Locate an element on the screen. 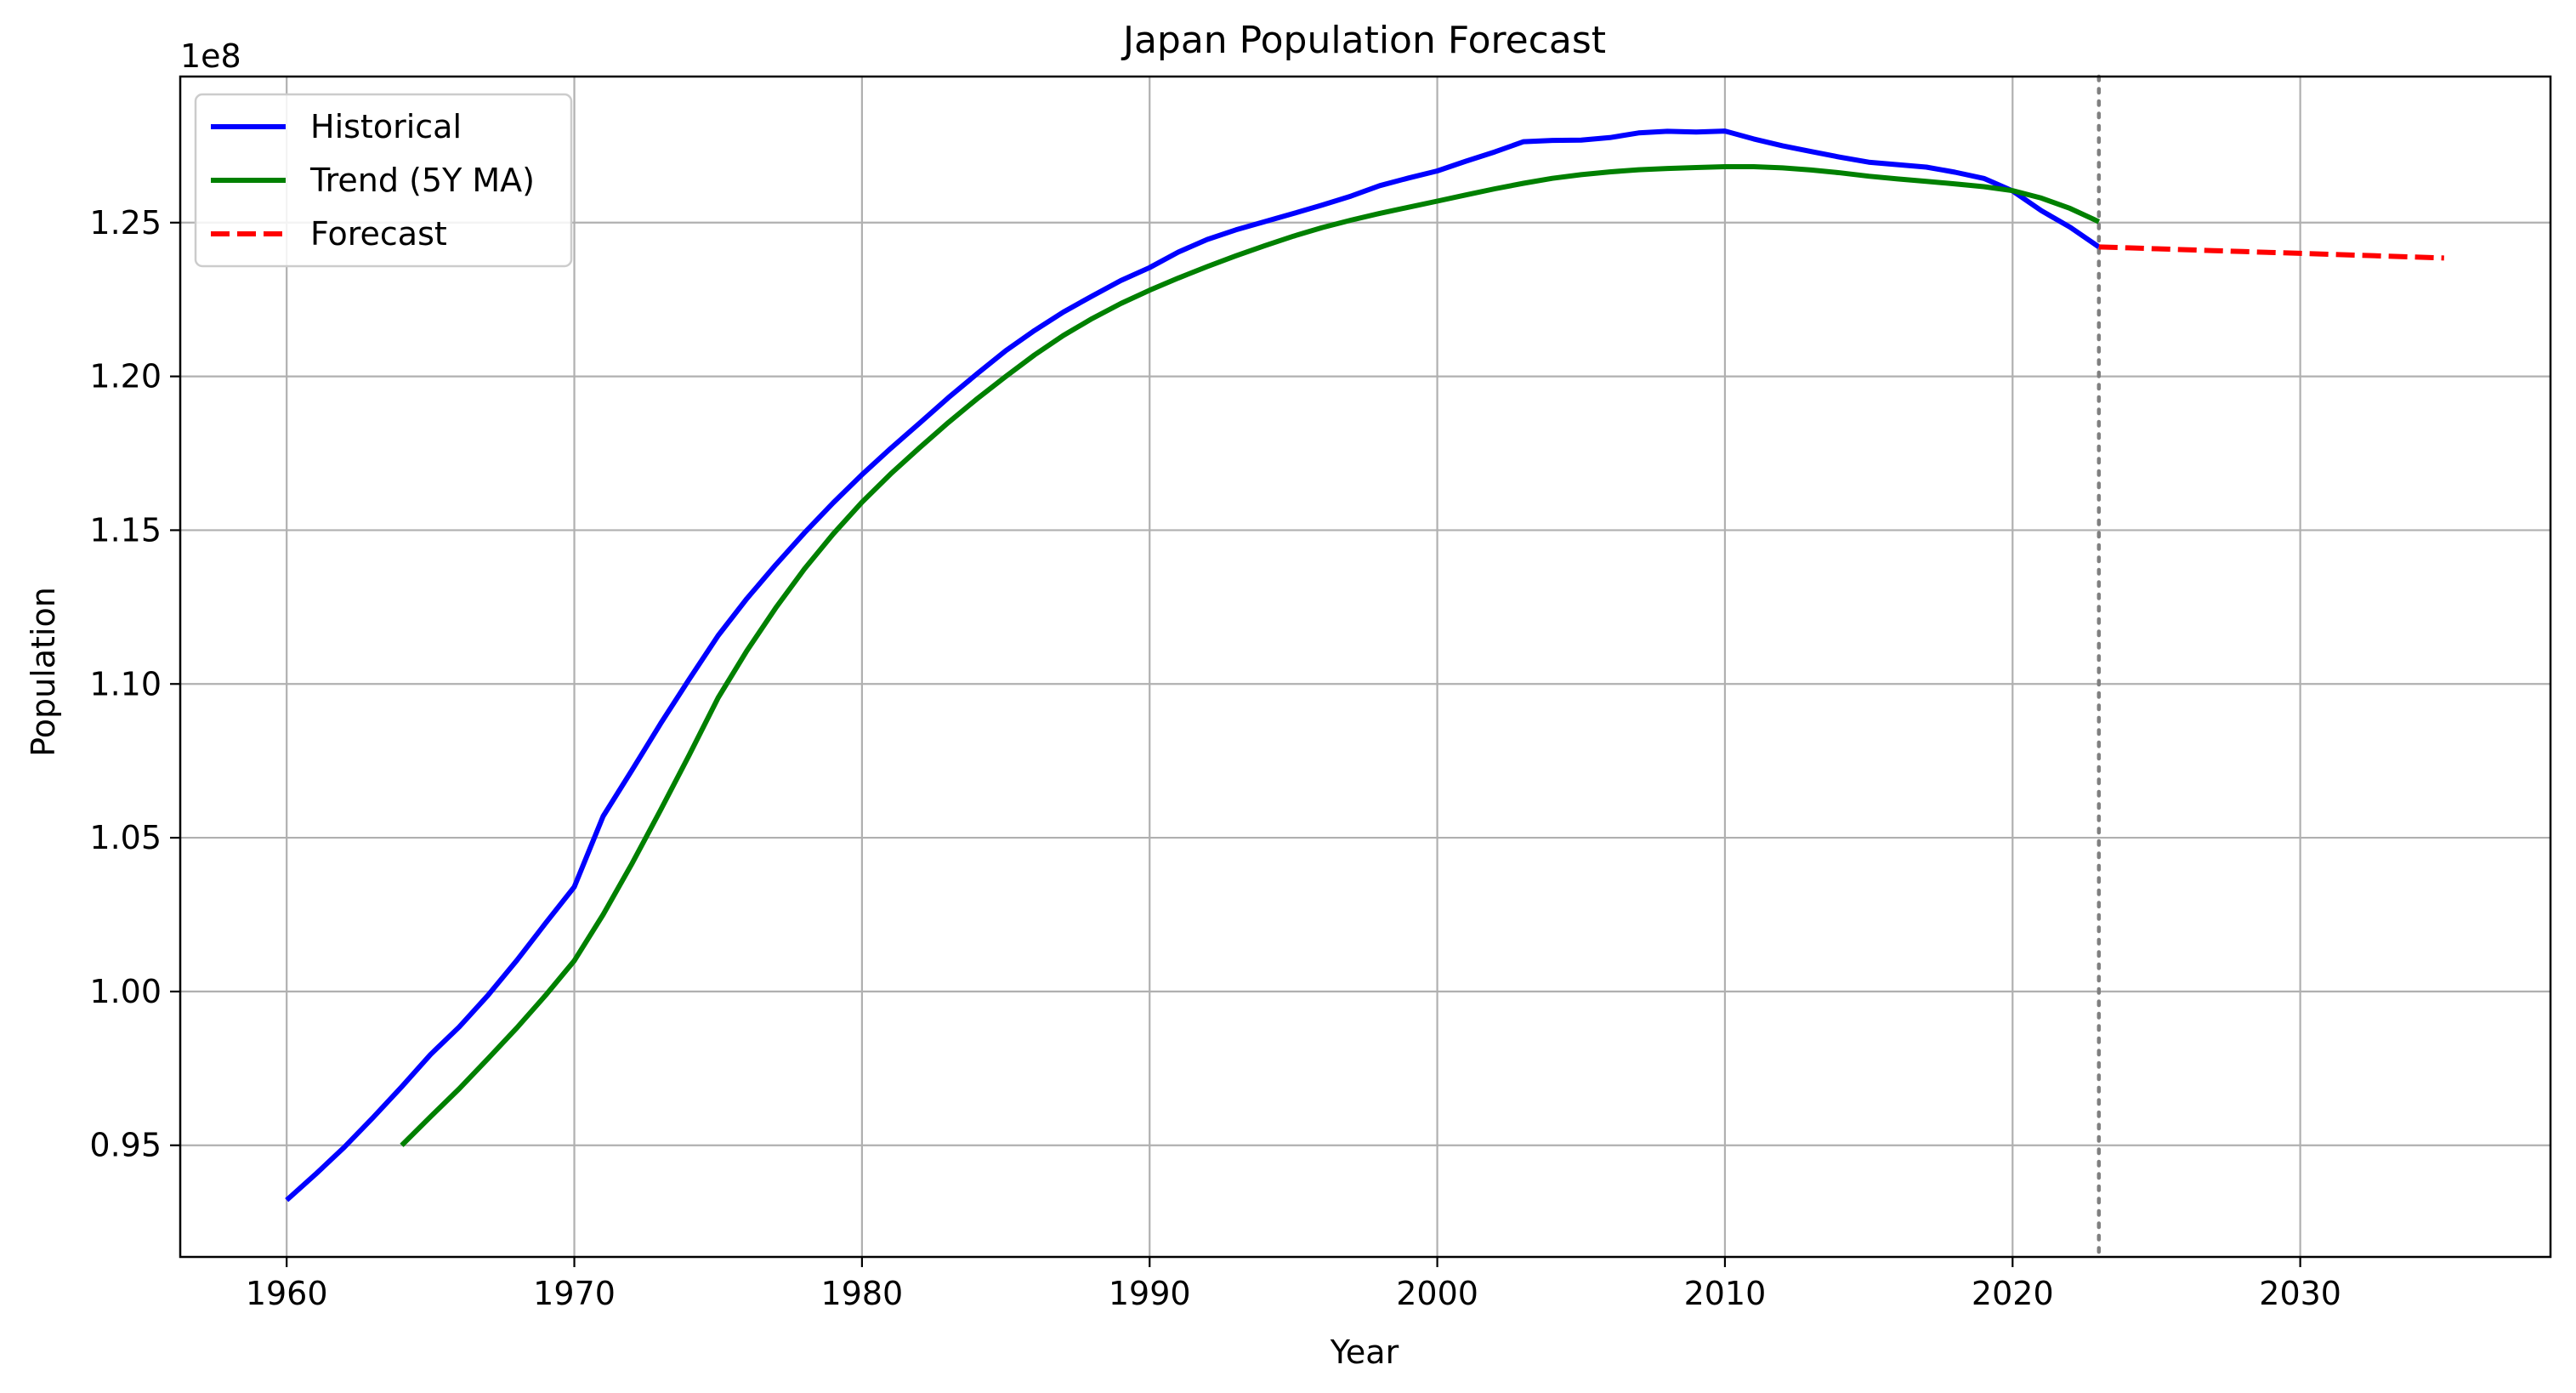 This screenshot has width=2576, height=1393. x-tick-label: 1980 is located at coordinates (863, 1293).